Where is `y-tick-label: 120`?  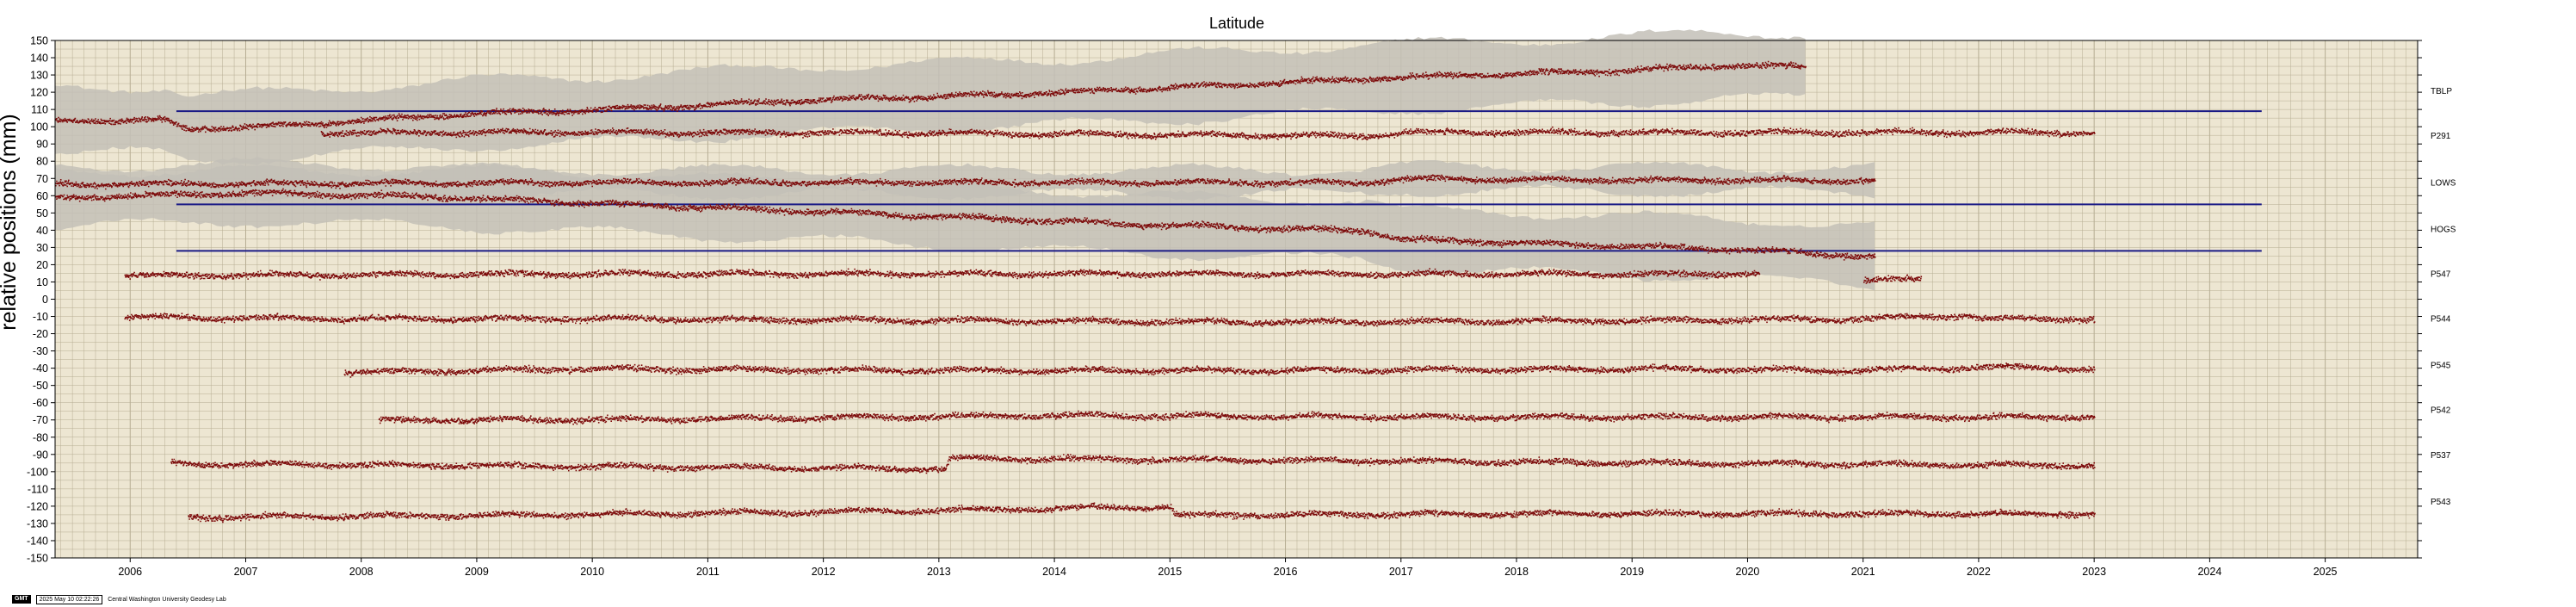
y-tick-label: 120 is located at coordinates (39, 93).